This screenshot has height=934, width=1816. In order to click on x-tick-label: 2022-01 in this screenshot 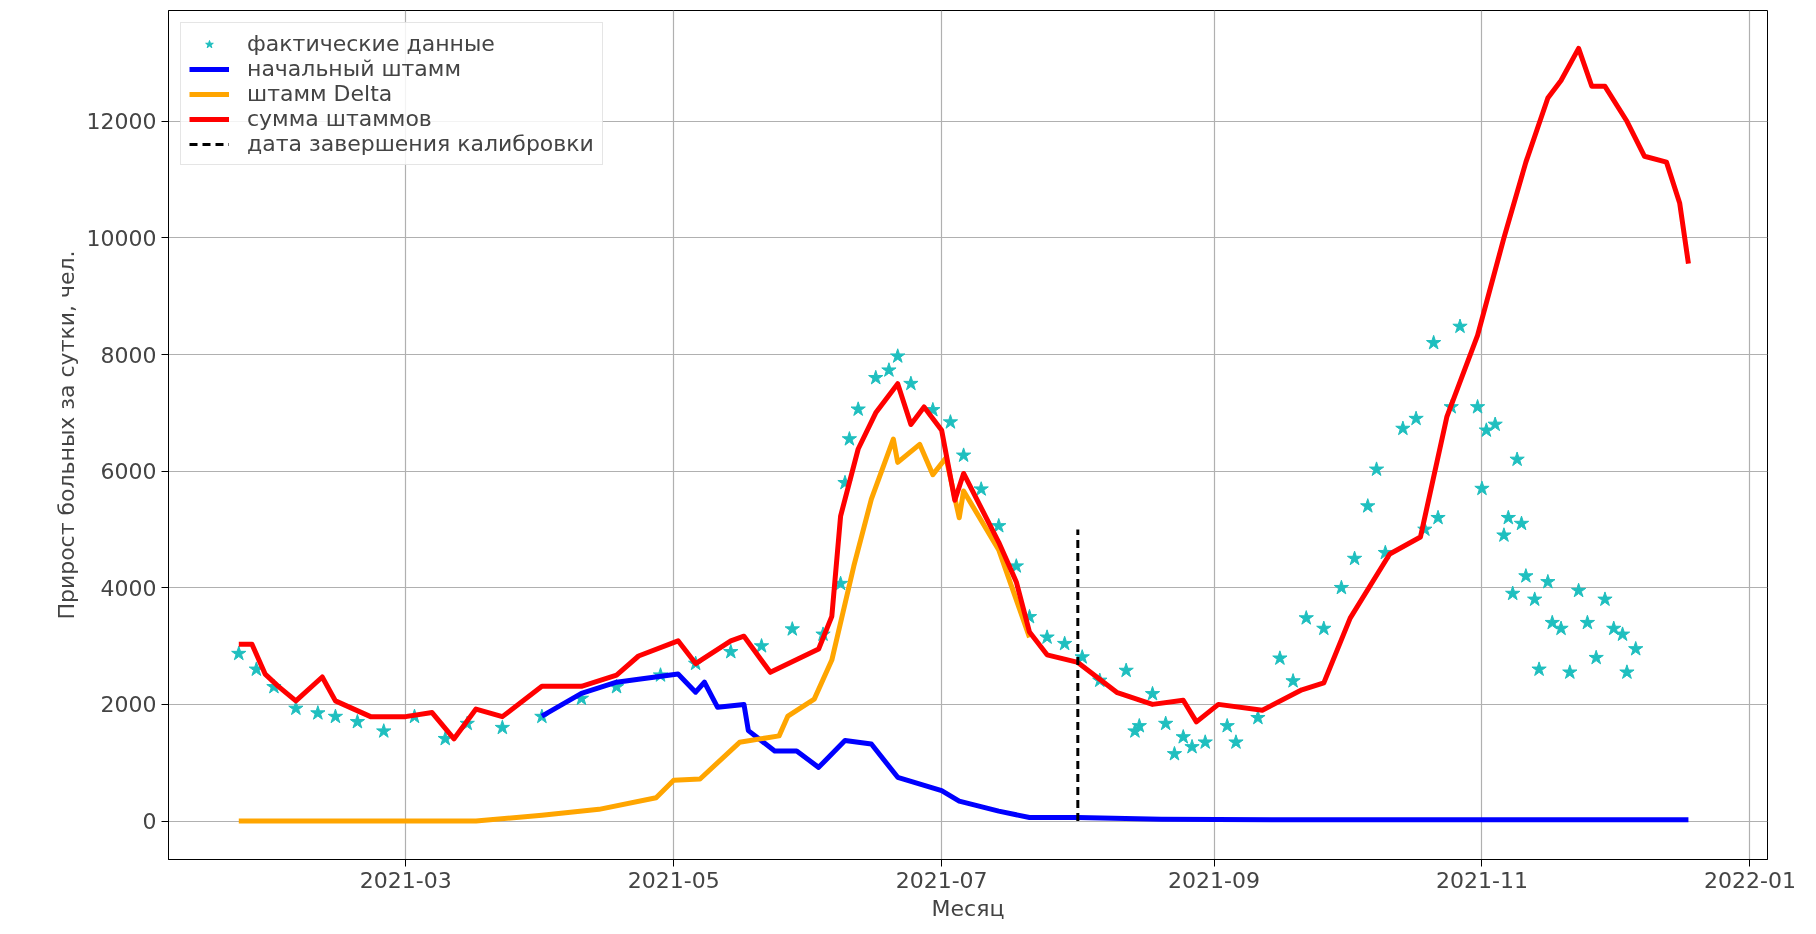, I will do `click(1749, 880)`.